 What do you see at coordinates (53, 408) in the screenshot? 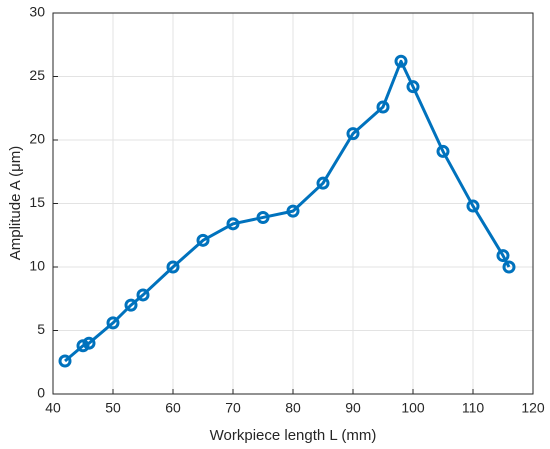
I see `x-tick-label: 40` at bounding box center [53, 408].